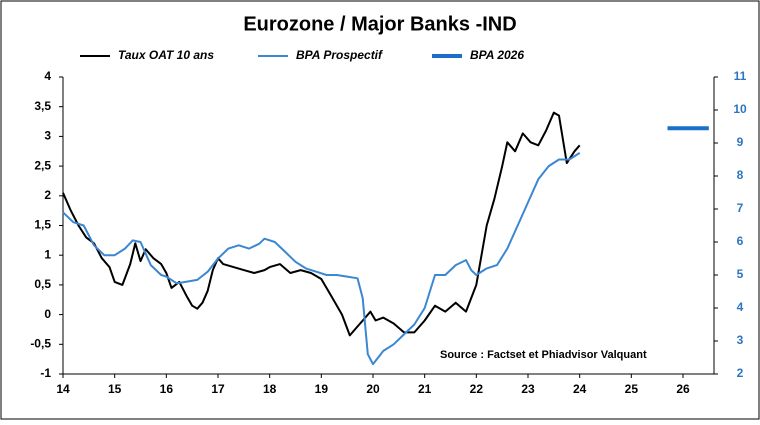 Image resolution: width=760 pixels, height=425 pixels. Describe the element at coordinates (740, 175) in the screenshot. I see `y2-tick-label: 8` at that location.